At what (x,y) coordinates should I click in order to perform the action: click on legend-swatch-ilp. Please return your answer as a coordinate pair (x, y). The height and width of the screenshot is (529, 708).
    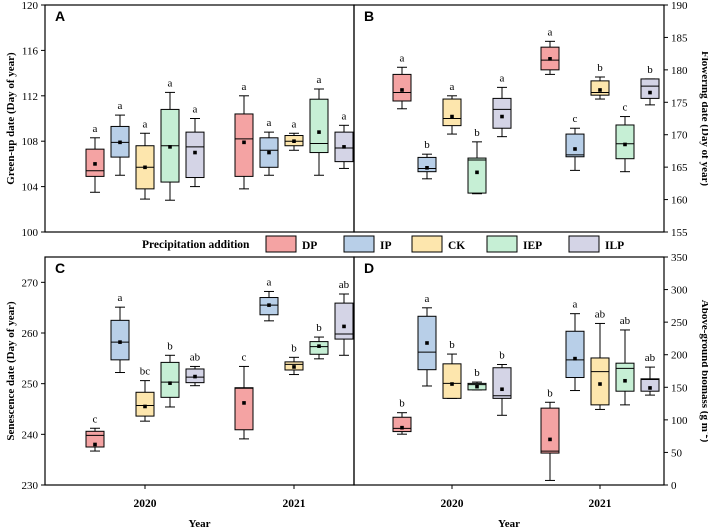
    Looking at the image, I should click on (584, 244).